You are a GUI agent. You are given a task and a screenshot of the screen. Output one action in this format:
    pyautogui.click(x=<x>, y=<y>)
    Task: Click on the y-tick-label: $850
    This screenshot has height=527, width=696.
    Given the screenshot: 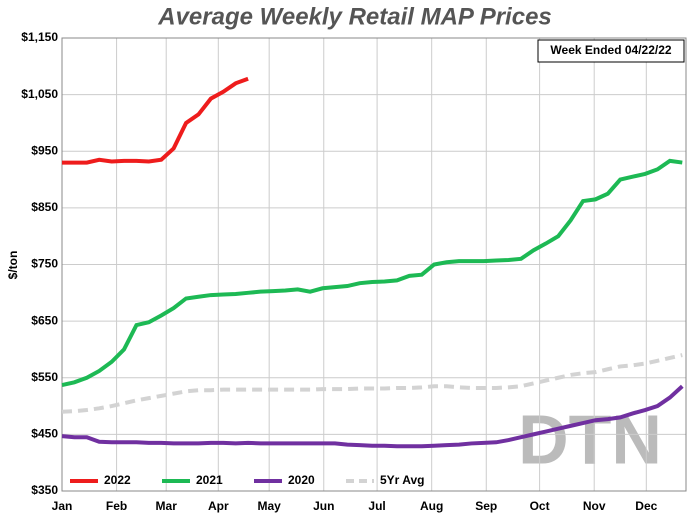 What is the action you would take?
    pyautogui.click(x=44, y=207)
    